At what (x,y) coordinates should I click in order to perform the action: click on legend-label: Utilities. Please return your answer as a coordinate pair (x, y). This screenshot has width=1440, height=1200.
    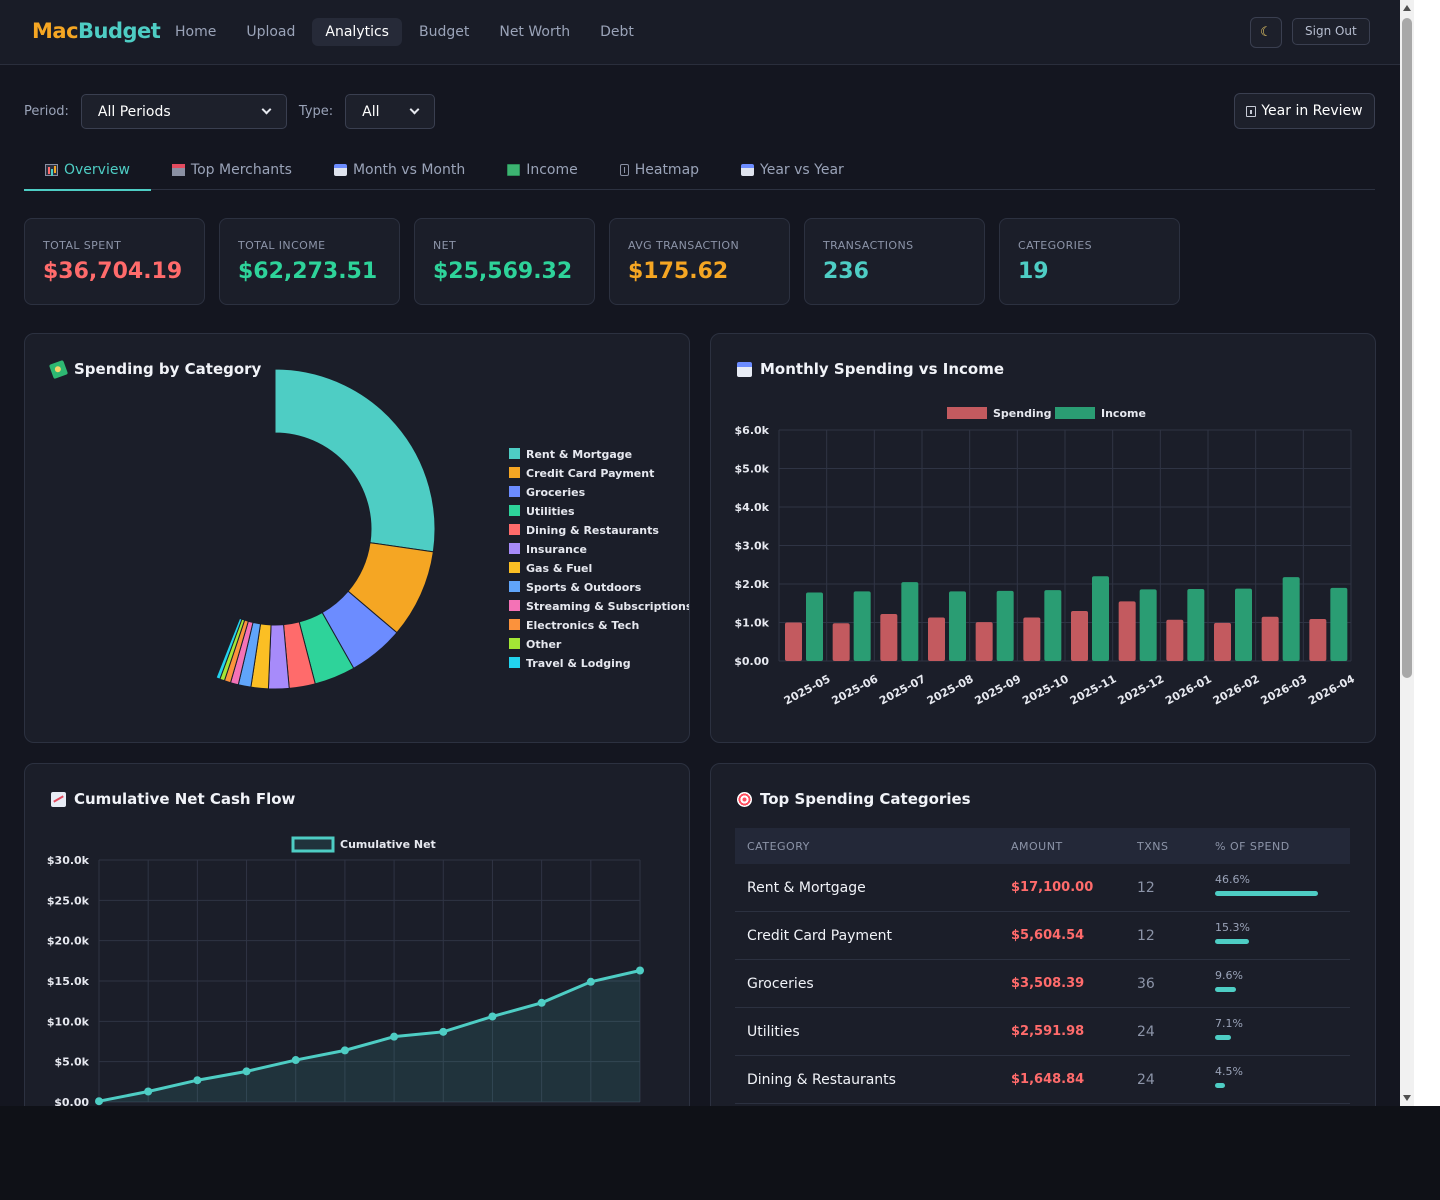
    Looking at the image, I should click on (550, 511).